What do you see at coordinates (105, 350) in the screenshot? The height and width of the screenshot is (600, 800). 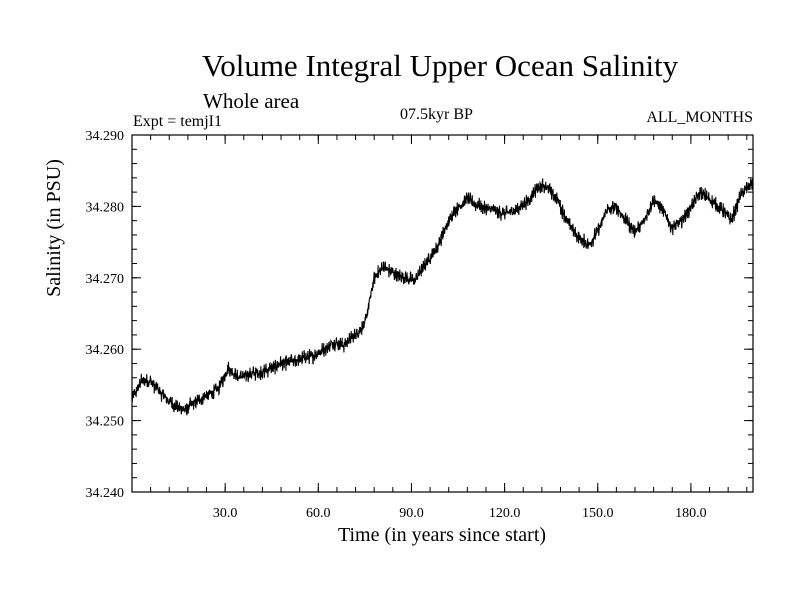 I see `y-tick-label: 34.260` at bounding box center [105, 350].